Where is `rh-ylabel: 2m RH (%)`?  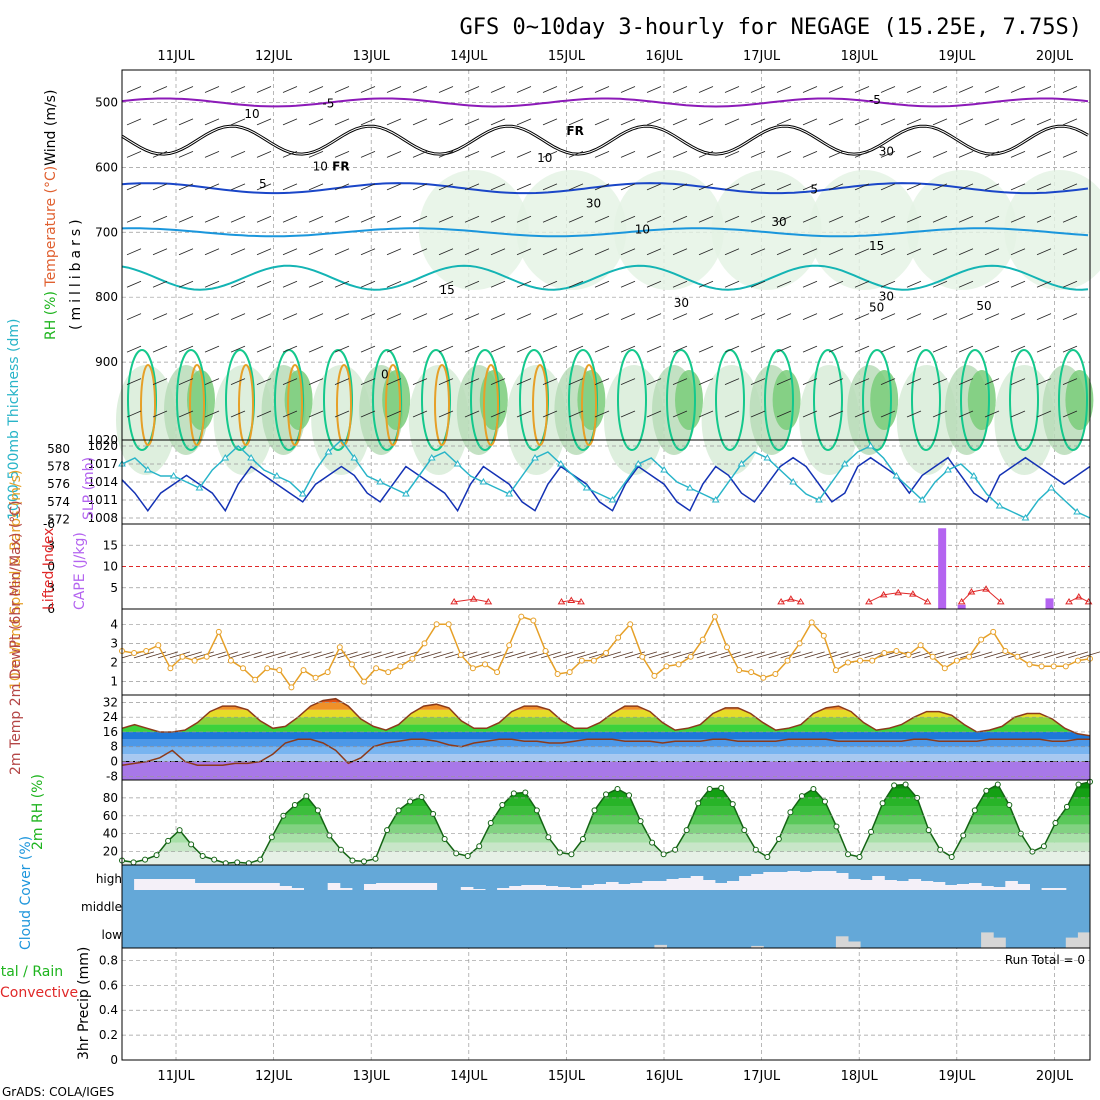
rh-ylabel: 2m RH (%) is located at coordinates (38, 812).